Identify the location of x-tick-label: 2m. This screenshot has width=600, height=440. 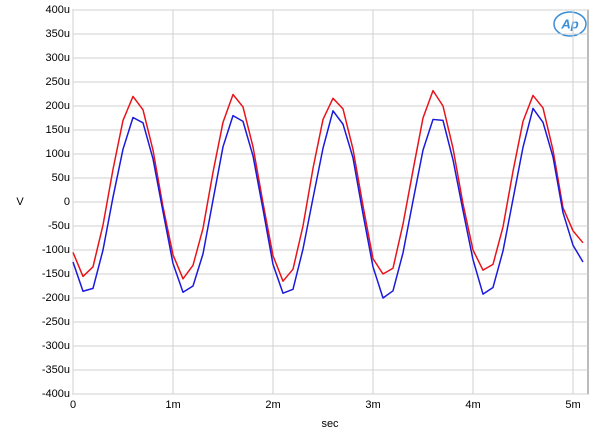
(272, 405).